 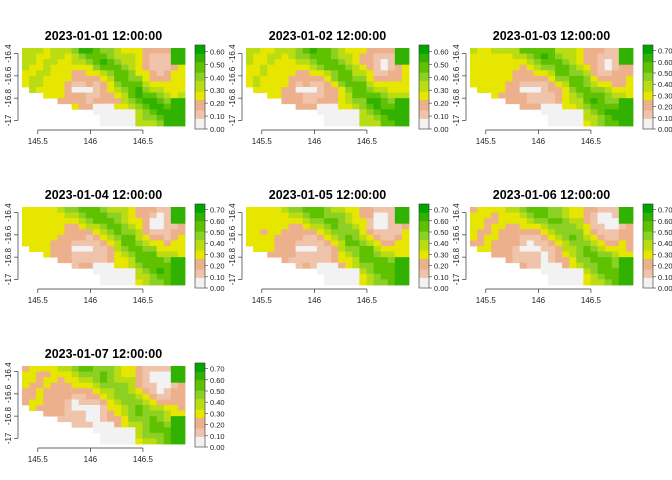 I want to click on y-tick-label: -17, so click(x=8, y=438).